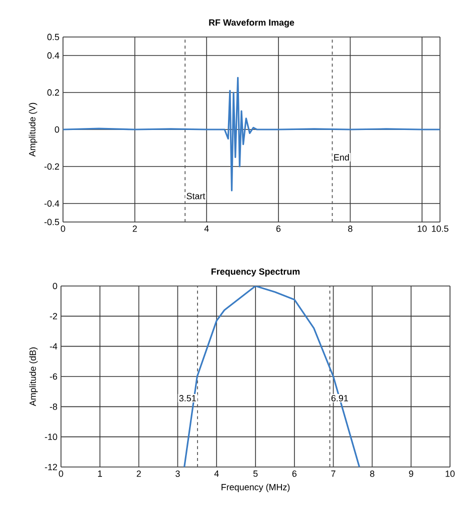 The image size is (465, 513). What do you see at coordinates (33, 129) in the screenshot?
I see `y-axis-title: Amplitude (V)` at bounding box center [33, 129].